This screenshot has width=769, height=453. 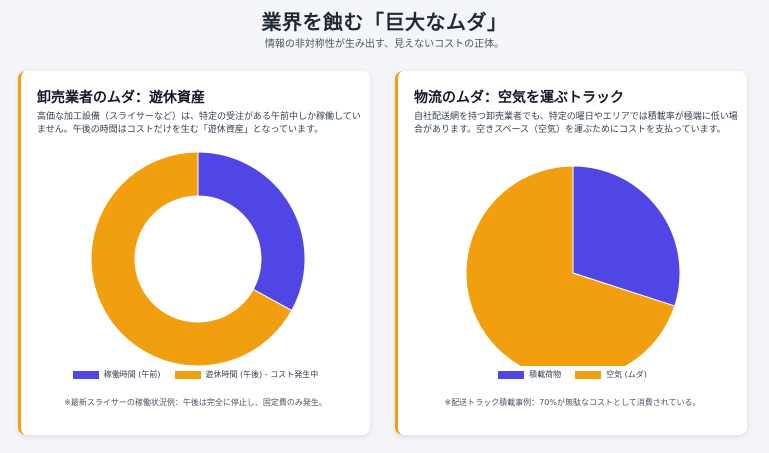 I want to click on legend-label: 稼働時間 (午前), so click(x=132, y=374).